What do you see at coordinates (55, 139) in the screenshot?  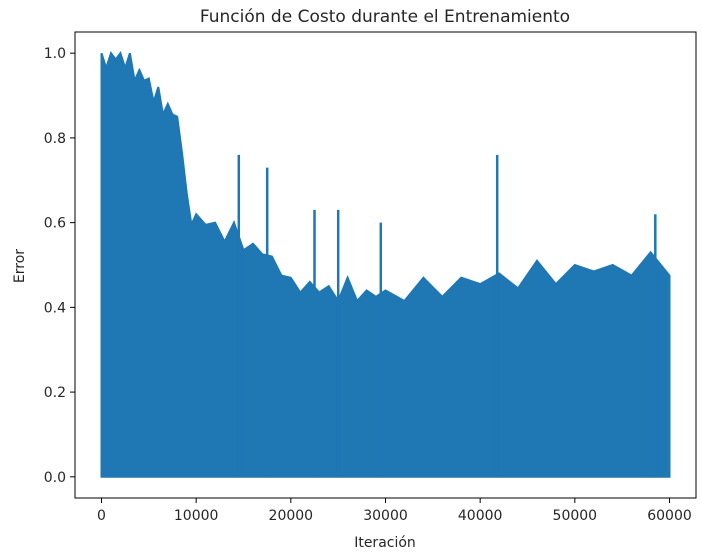 I see `y-tick-label: 0.8` at bounding box center [55, 139].